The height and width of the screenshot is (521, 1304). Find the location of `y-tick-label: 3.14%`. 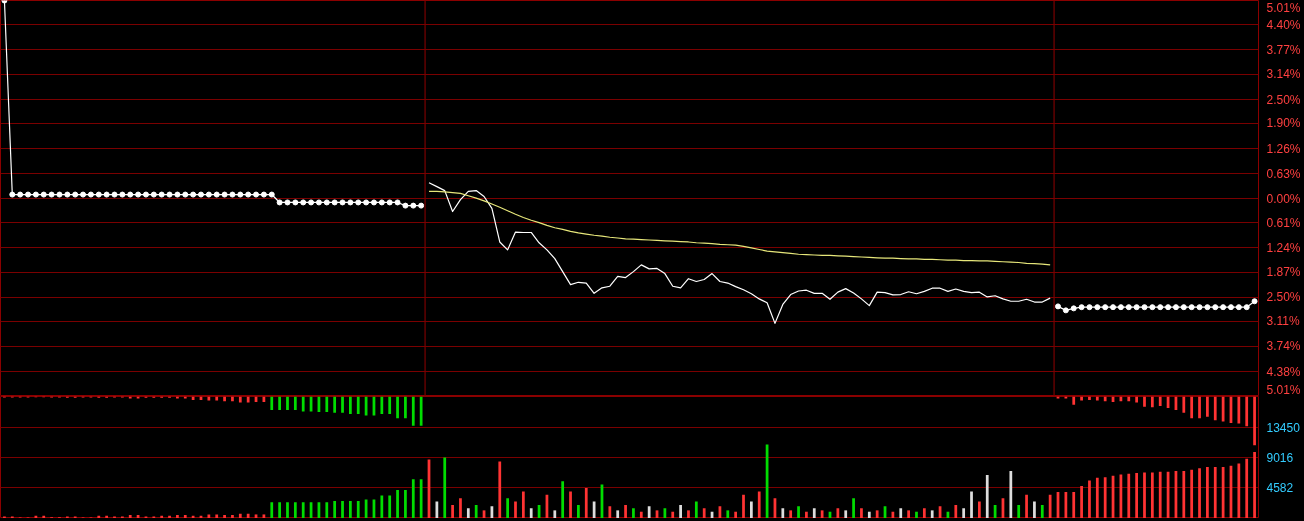

y-tick-label: 3.14% is located at coordinates (1283, 74).